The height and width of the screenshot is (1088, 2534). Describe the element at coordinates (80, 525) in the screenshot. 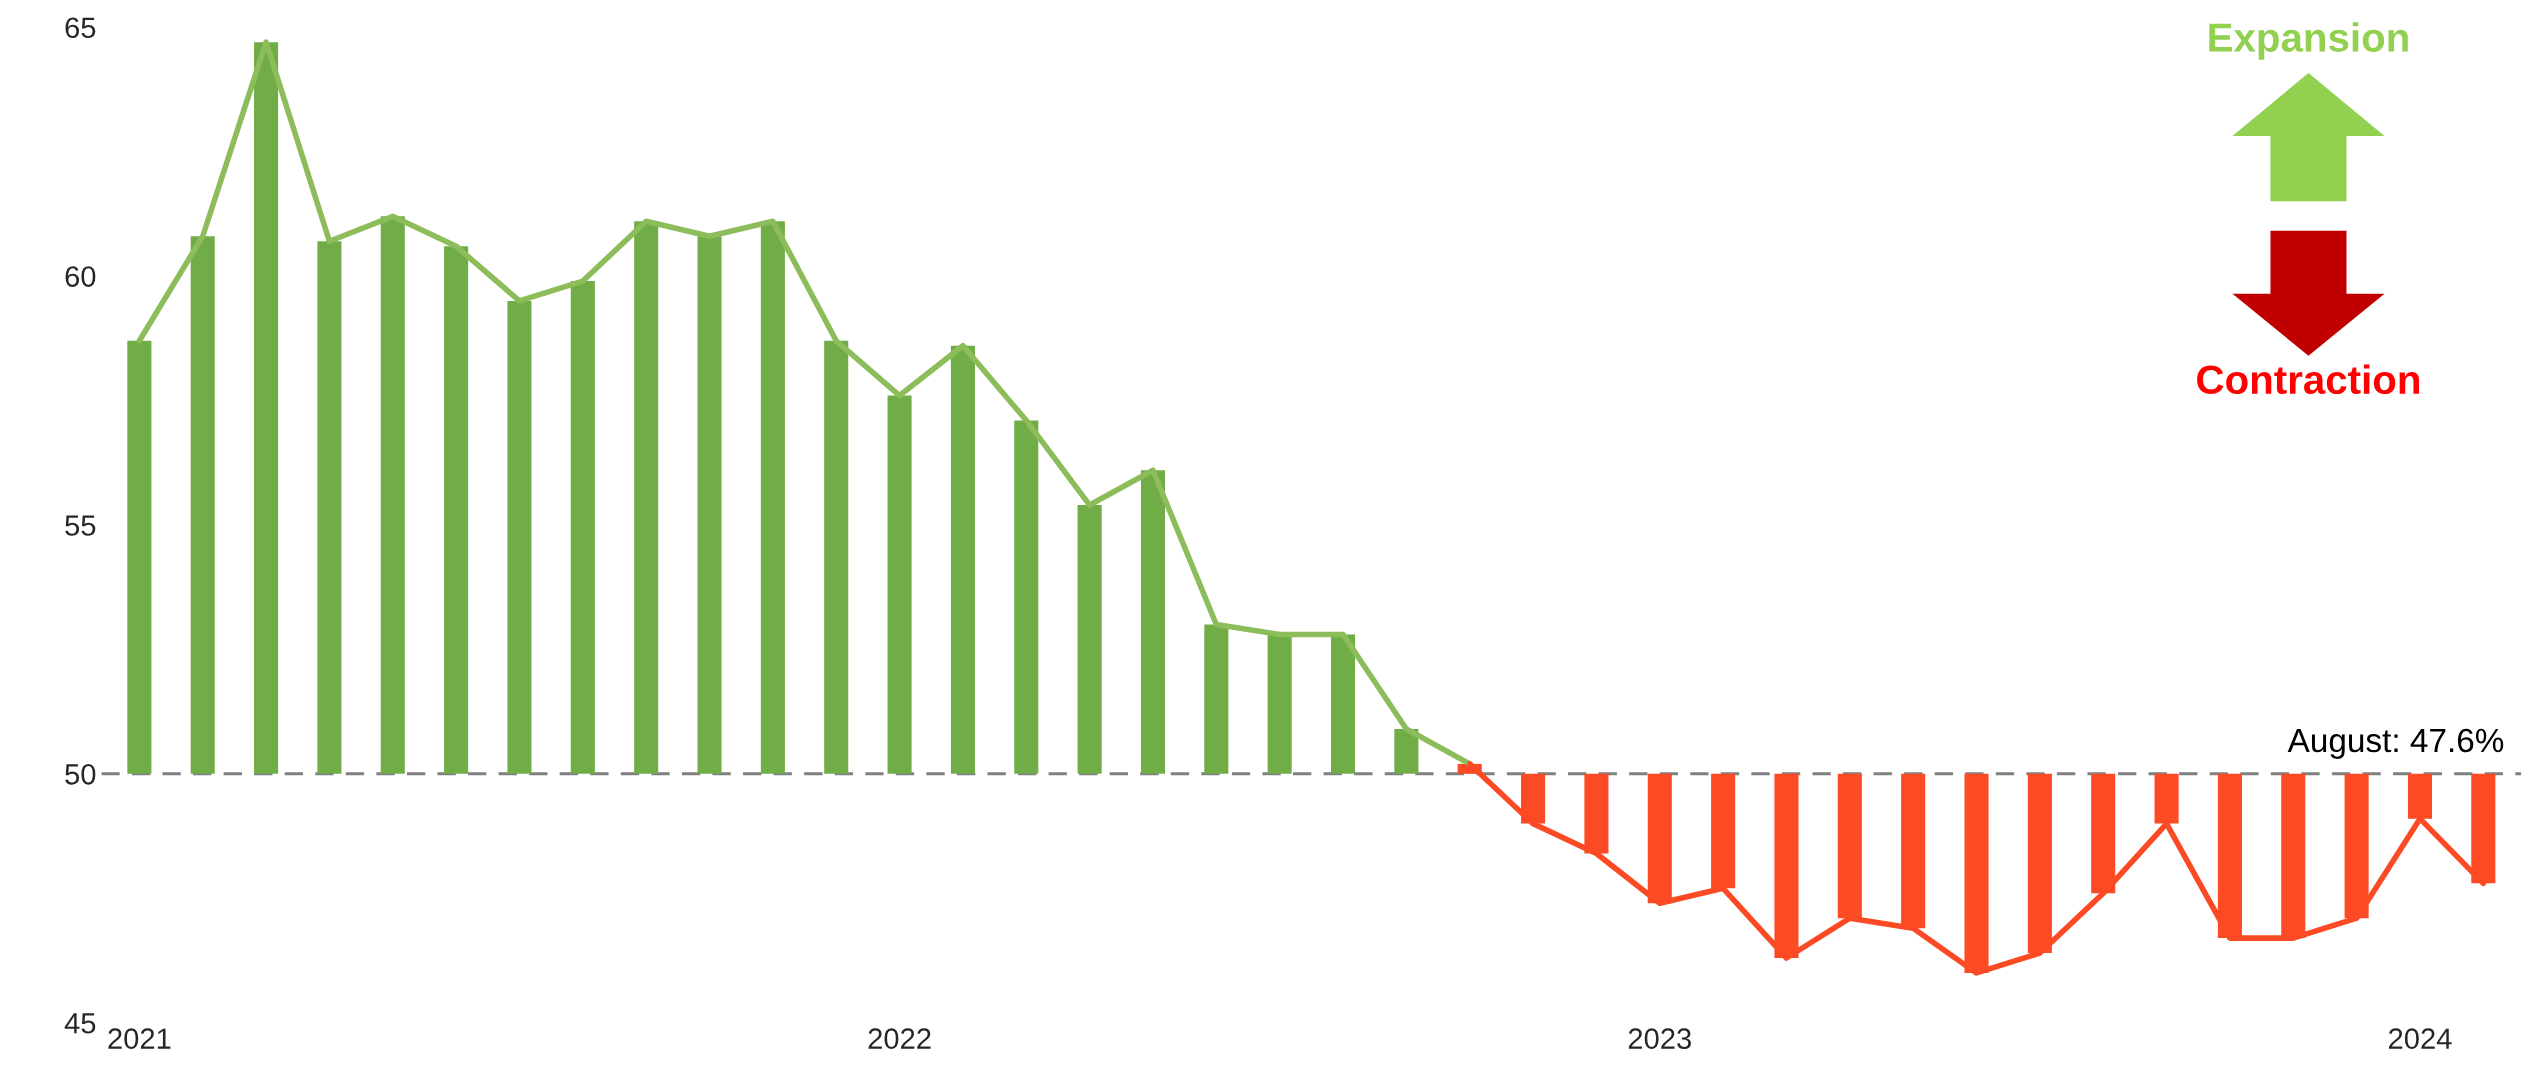

I see `y-tick-label: 55` at that location.